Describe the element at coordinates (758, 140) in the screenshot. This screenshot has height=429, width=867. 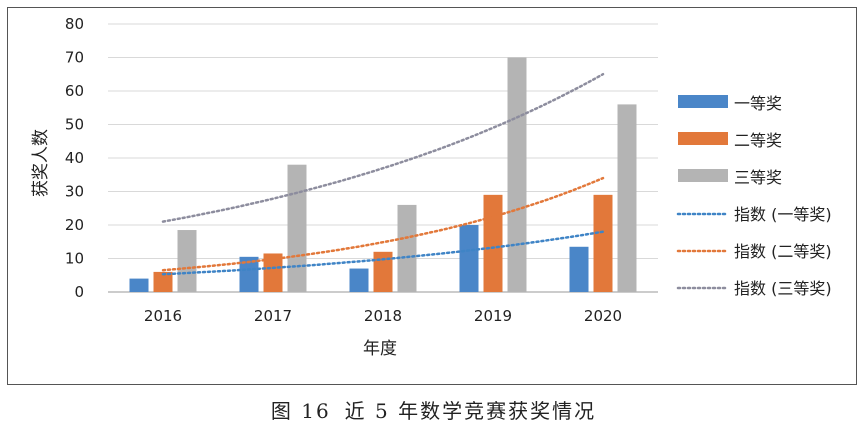
I see `legend-label-2: 二等奖` at that location.